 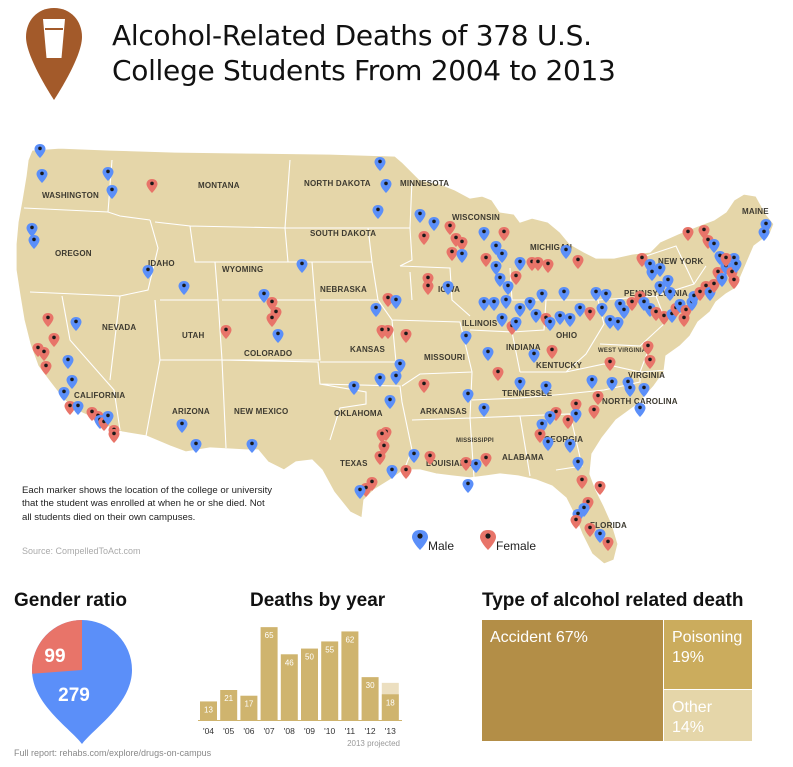 I want to click on state-label-colorado: COLORADO, so click(x=268, y=353).